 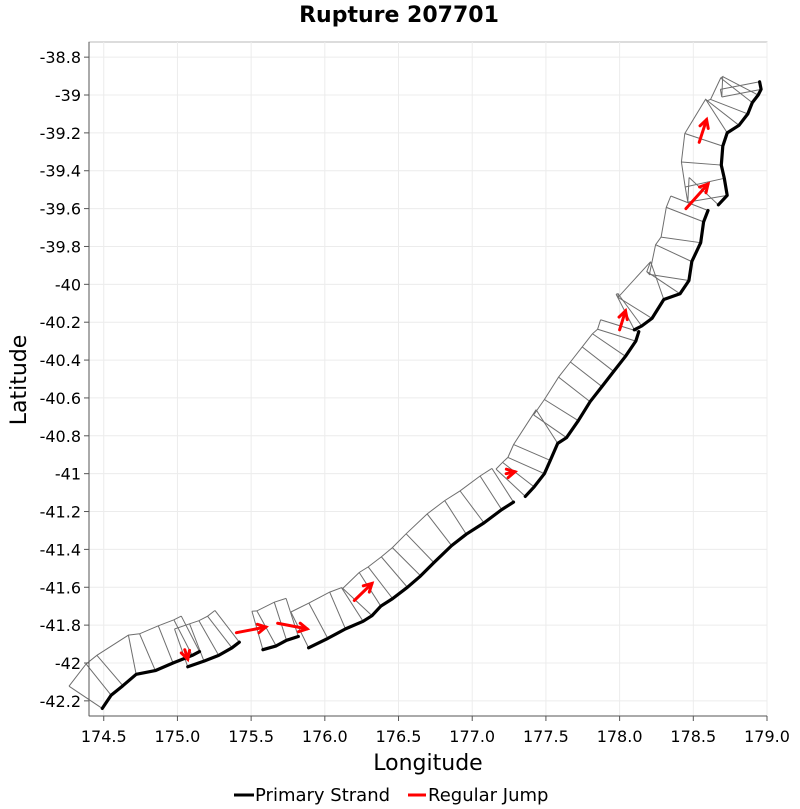 I want to click on x-tick-label: 175.5, so click(x=251, y=736).